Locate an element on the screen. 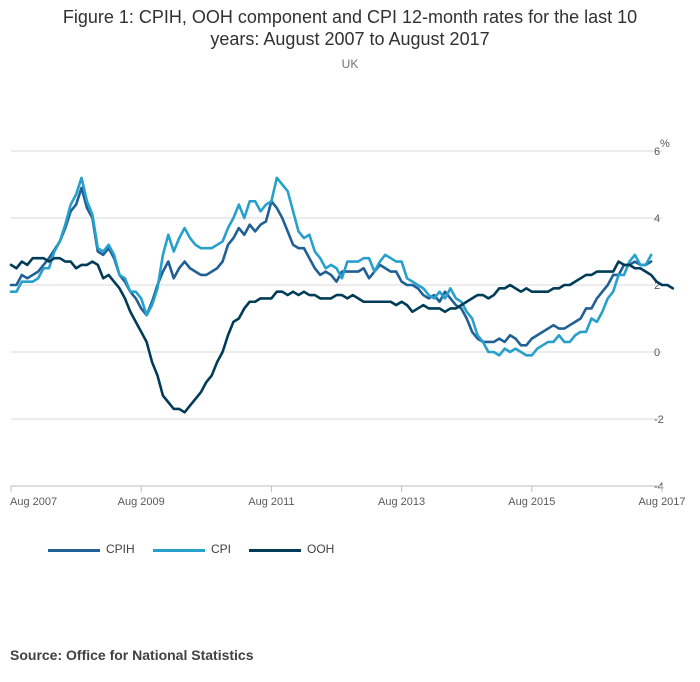 The width and height of the screenshot is (700, 682). chart-title-line-2: years: August 2007 to August 2017 is located at coordinates (350, 39).